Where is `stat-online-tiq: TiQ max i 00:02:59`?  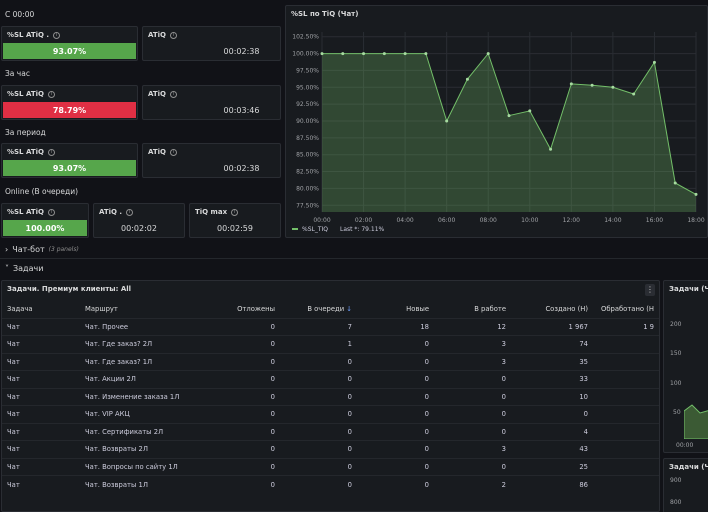
stat-online-tiq: TiQ max i 00:02:59 is located at coordinates (235, 220).